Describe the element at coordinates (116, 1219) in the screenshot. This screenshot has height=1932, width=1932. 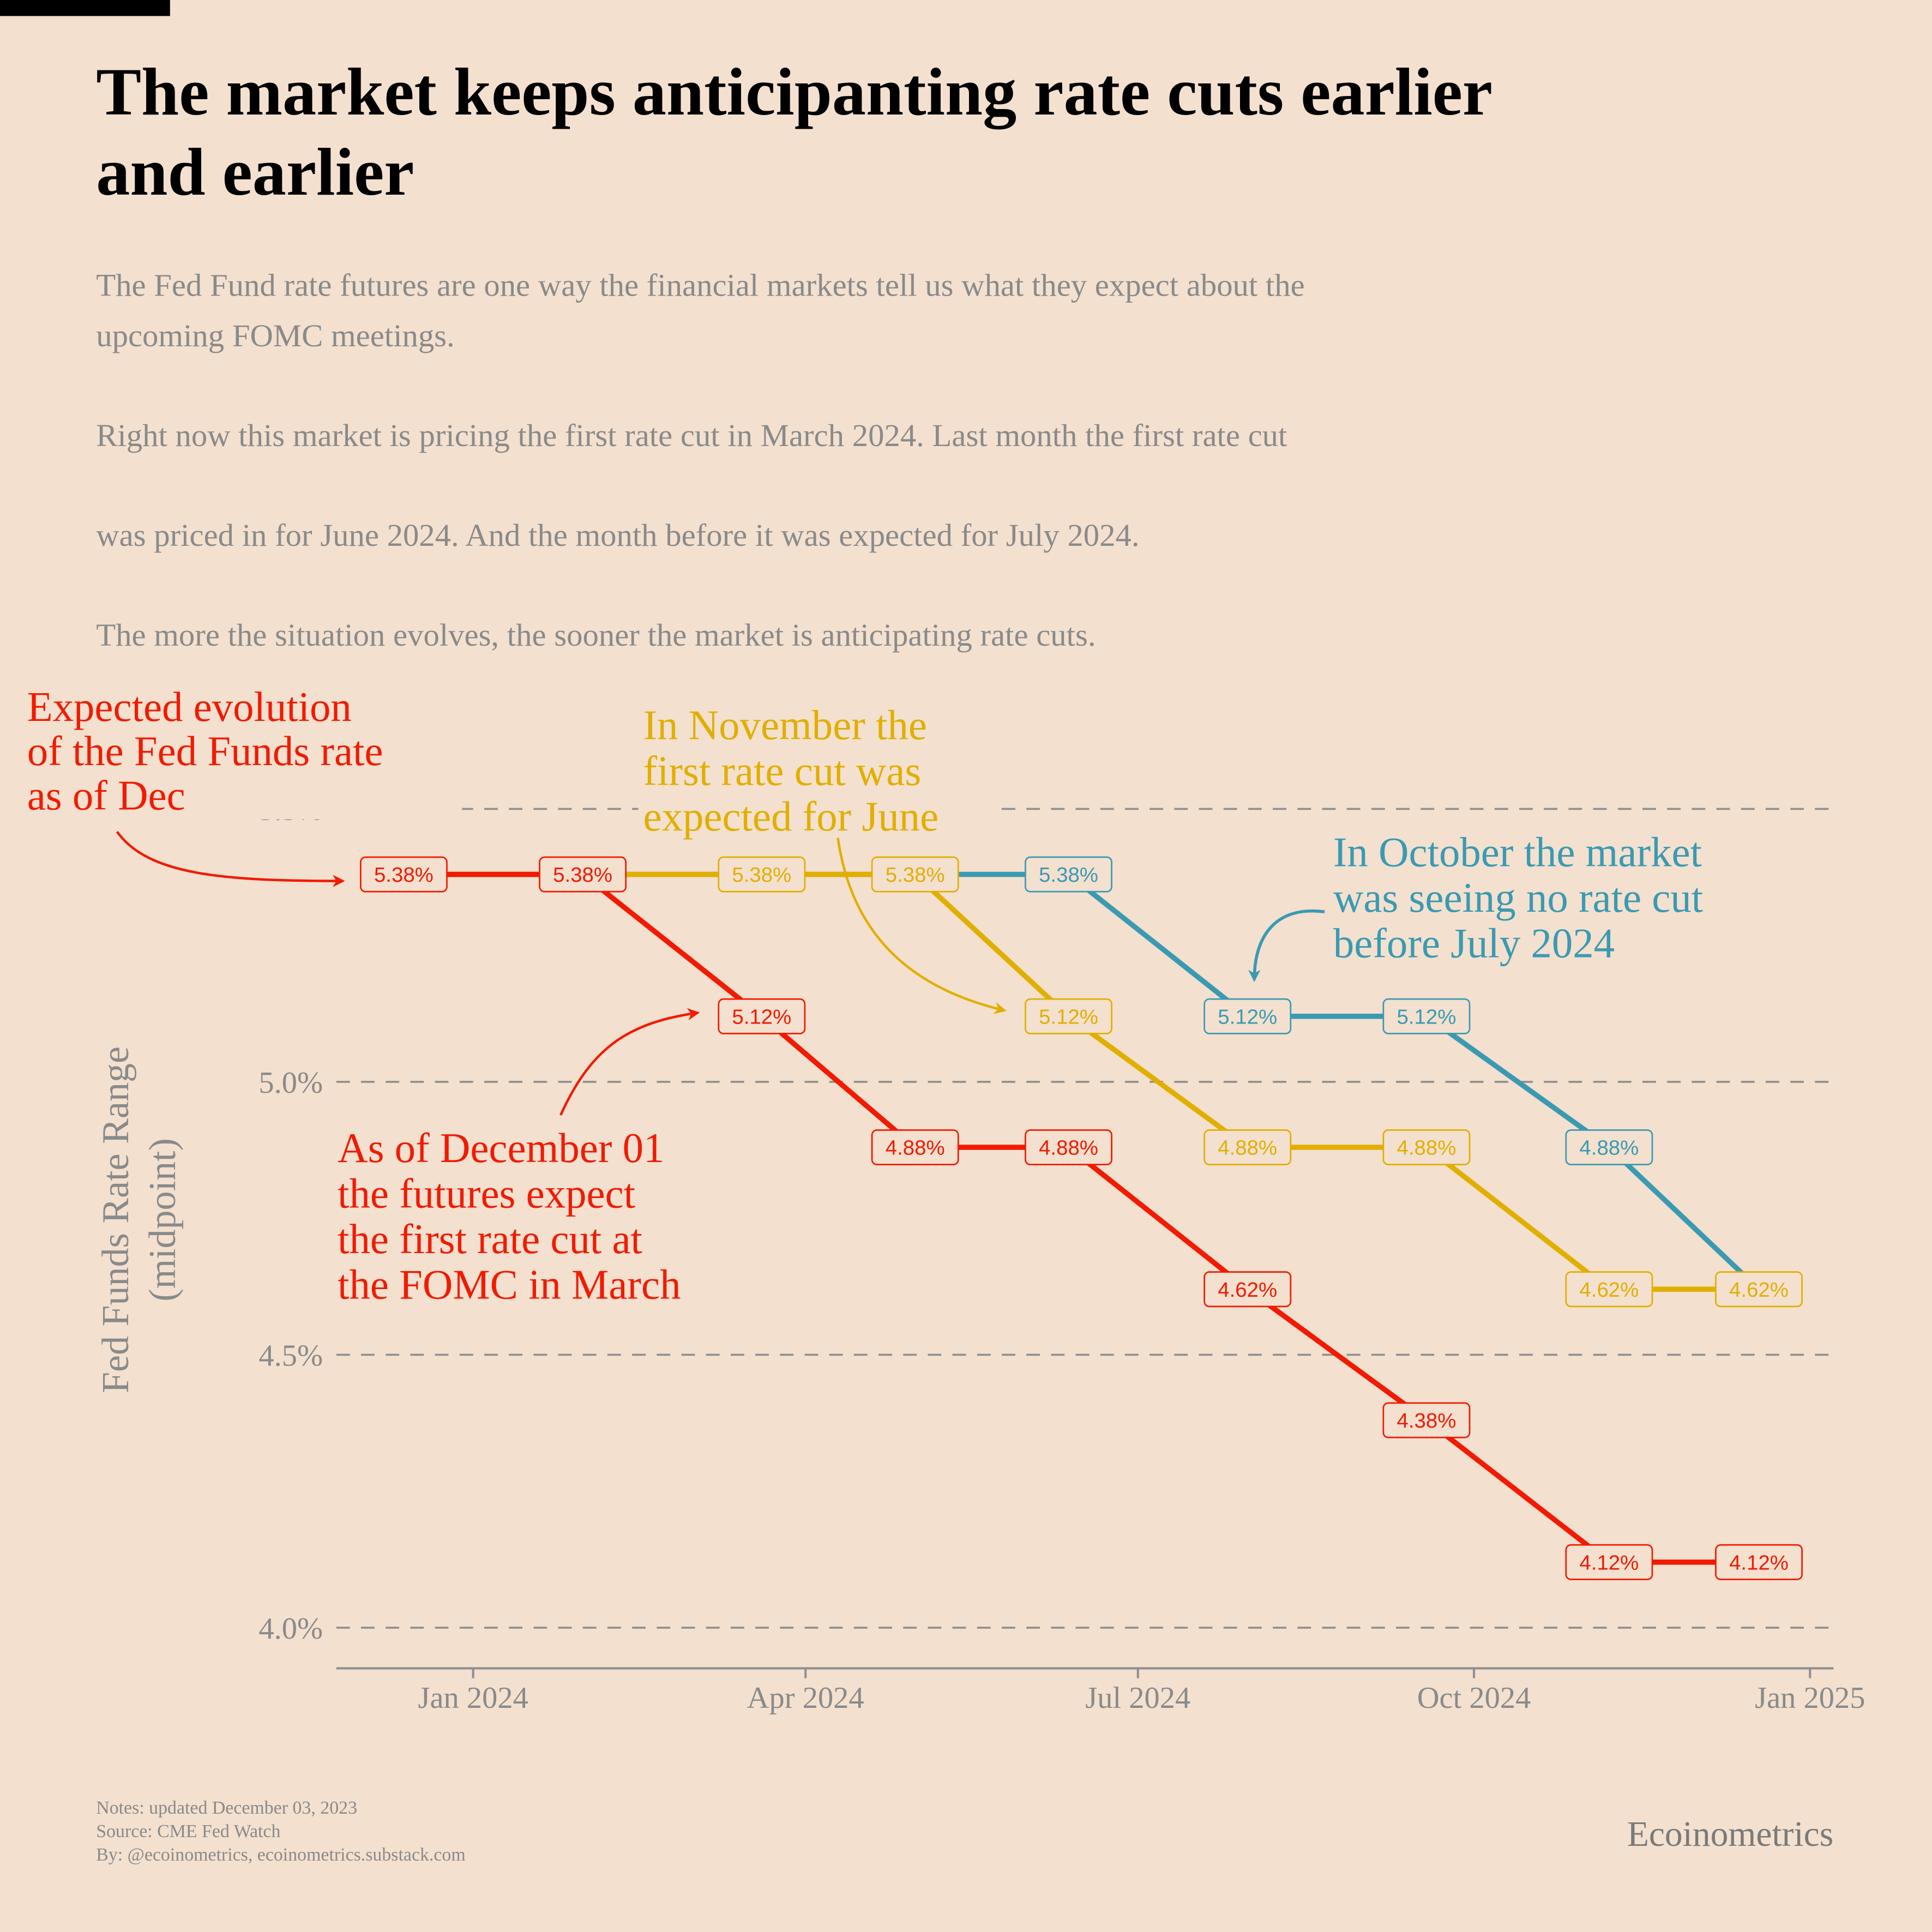
I see `y-axis-title-line: Fed Funds Rate Range` at that location.